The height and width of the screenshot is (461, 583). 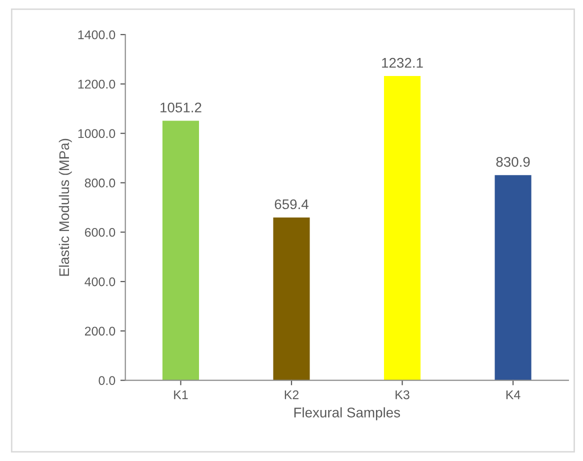 What do you see at coordinates (107, 380) in the screenshot?
I see `y-tick-label: 0.0` at bounding box center [107, 380].